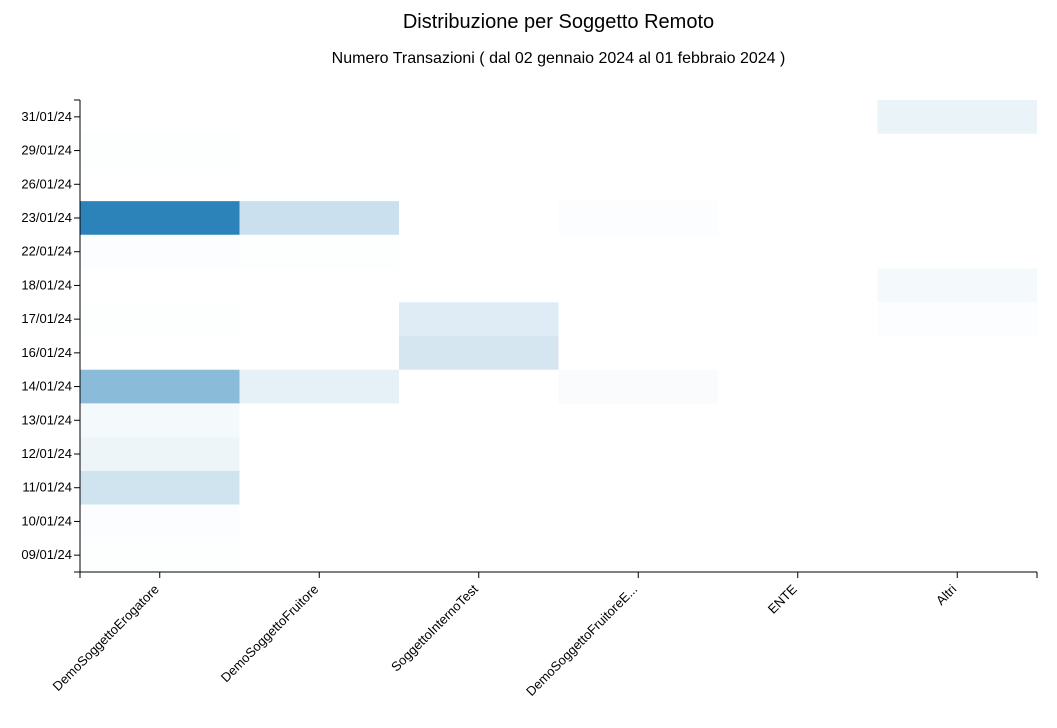 The image size is (1057, 728). What do you see at coordinates (946, 594) in the screenshot?
I see `x-tick-label: Altri` at bounding box center [946, 594].